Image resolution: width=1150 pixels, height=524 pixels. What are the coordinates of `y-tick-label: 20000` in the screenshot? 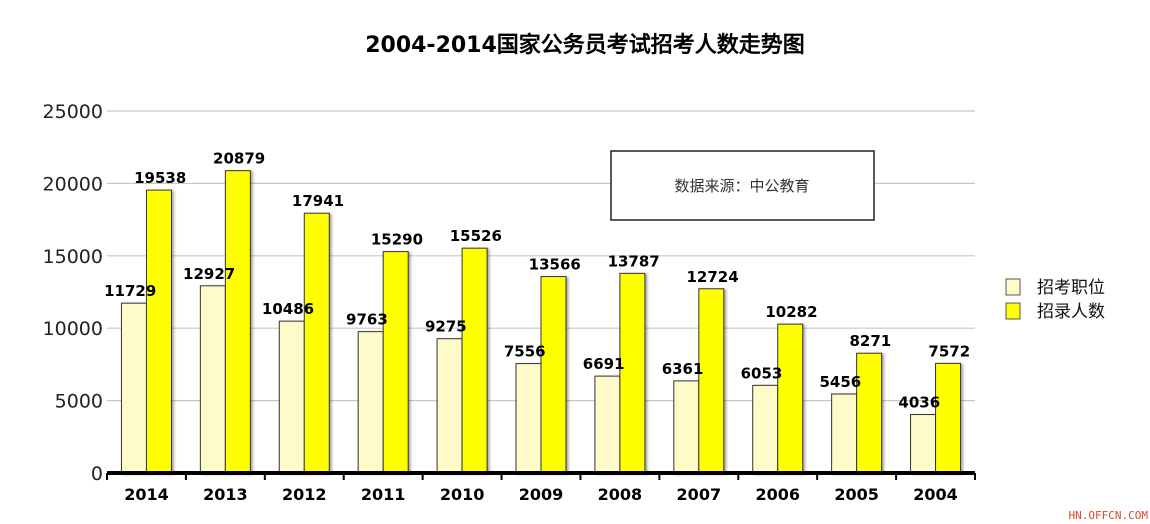 It's located at (73, 184).